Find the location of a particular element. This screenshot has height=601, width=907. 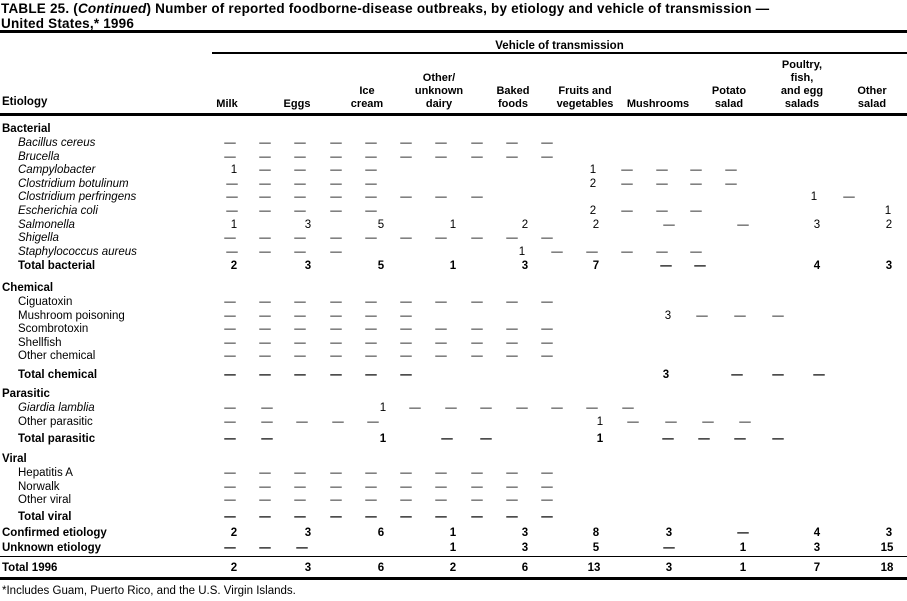

row-label: Bacterial is located at coordinates (26, 129).